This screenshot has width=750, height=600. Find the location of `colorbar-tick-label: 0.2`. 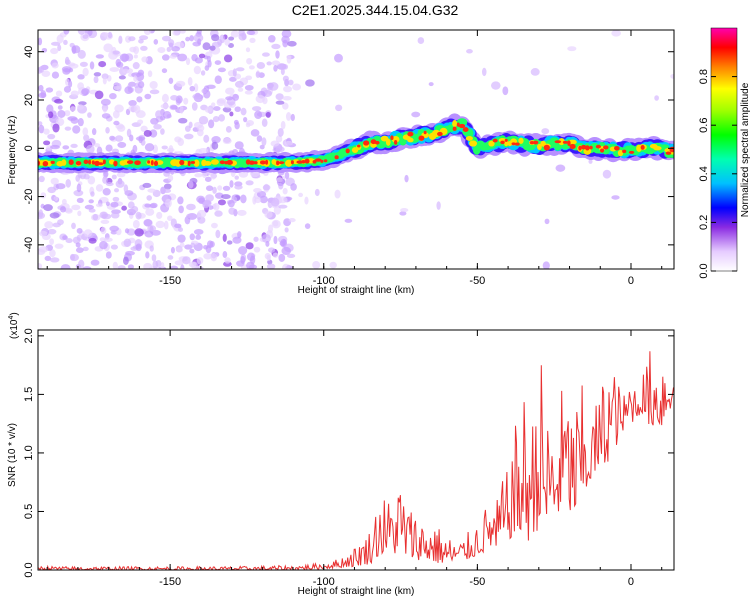

colorbar-tick-label: 0.2 is located at coordinates (704, 222).